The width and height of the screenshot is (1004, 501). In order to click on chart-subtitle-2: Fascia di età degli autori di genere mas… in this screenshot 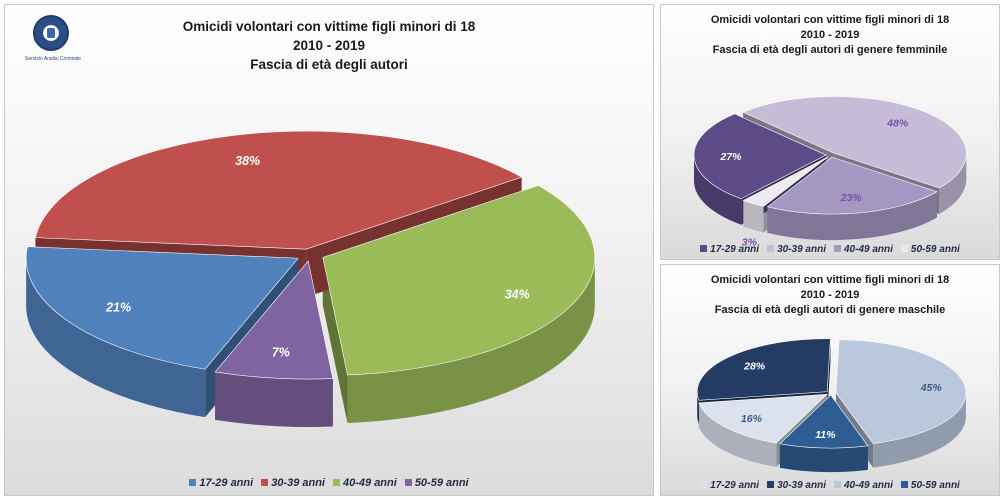, I will do `click(830, 310)`.